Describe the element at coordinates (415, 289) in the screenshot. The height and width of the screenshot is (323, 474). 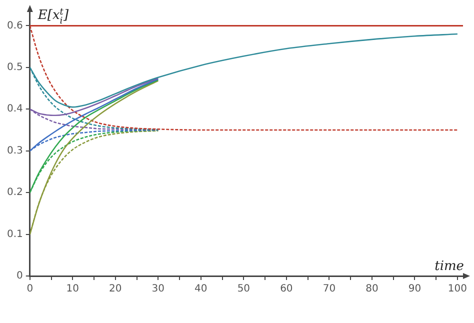
I see `x-tick-label: 90` at that location.